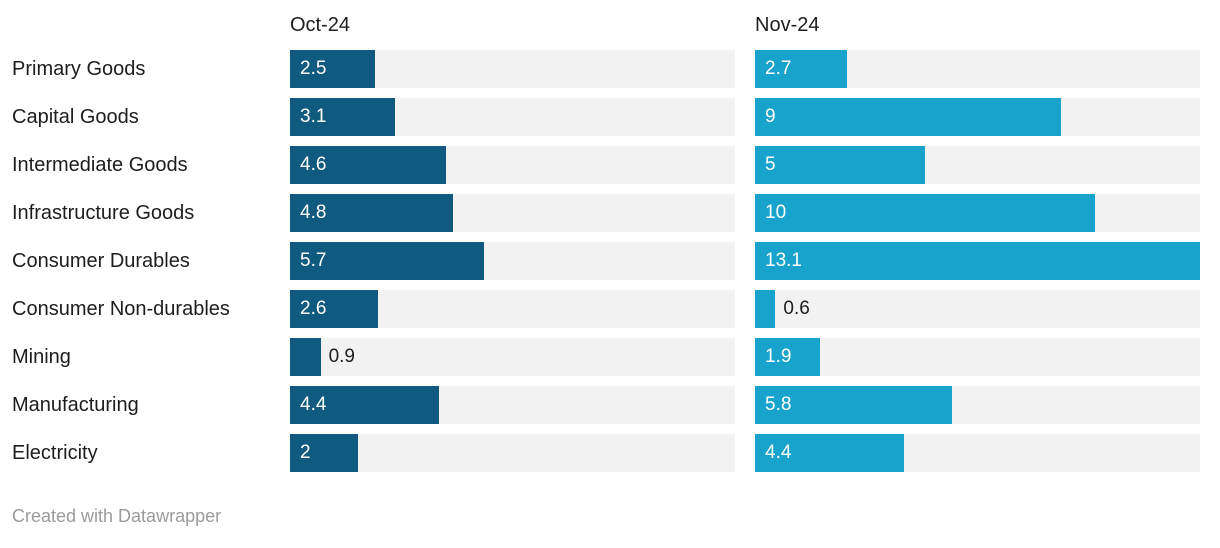 Image resolution: width=1220 pixels, height=548 pixels. What do you see at coordinates (801, 69) in the screenshot?
I see `bar-nov: 2.7` at bounding box center [801, 69].